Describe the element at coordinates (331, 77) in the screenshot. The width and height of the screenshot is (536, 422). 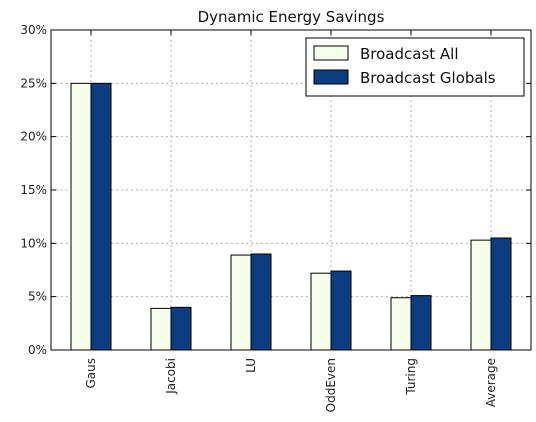
I see `legend-swatch-broadcast-globals` at that location.